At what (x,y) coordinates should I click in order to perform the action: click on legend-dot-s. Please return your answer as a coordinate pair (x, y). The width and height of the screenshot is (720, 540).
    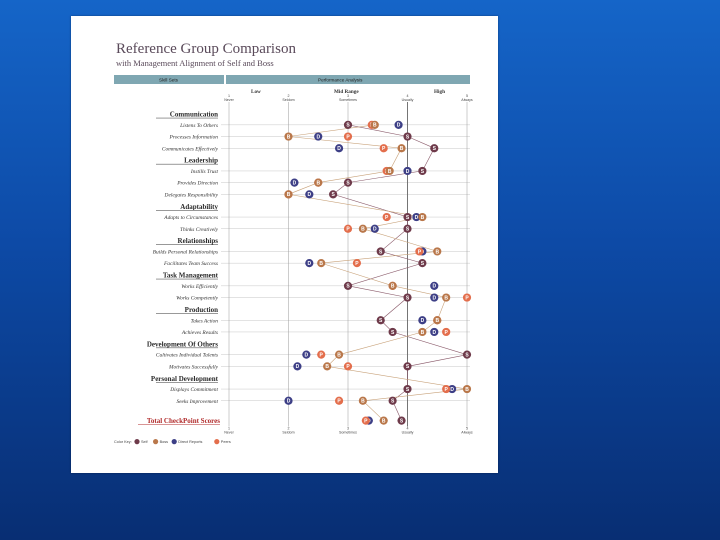
    Looking at the image, I should click on (137, 442).